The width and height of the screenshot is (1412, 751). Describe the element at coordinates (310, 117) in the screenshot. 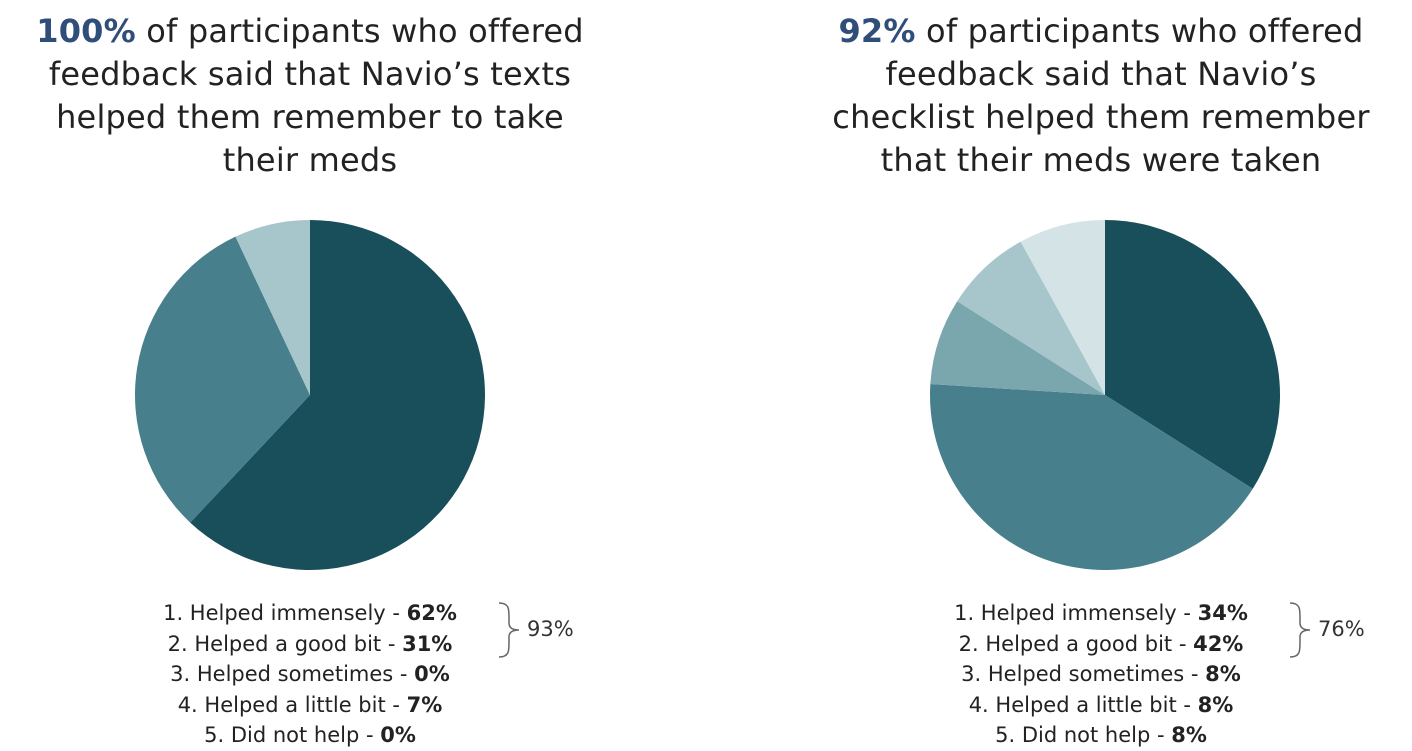

I see `title-line-3: helped them remember to take` at that location.